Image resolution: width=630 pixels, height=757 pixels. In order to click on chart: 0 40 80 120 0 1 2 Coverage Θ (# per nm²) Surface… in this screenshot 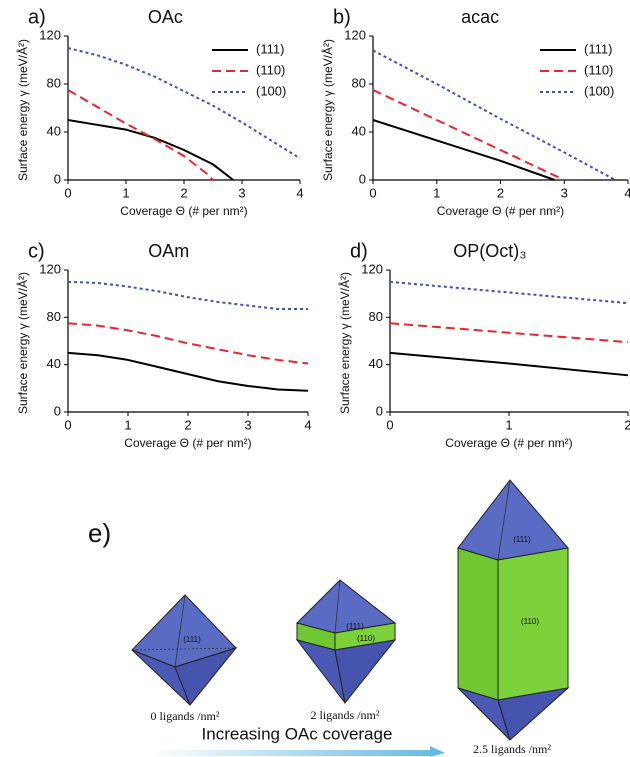, I will do `click(483, 345)`.